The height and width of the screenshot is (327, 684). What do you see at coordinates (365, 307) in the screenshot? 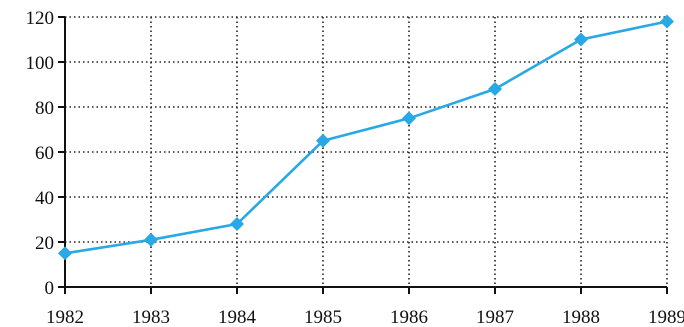
I see `x-axis-ticks: 1982 1983 1984 1985 1986 1987 1988 1989` at bounding box center [365, 307].